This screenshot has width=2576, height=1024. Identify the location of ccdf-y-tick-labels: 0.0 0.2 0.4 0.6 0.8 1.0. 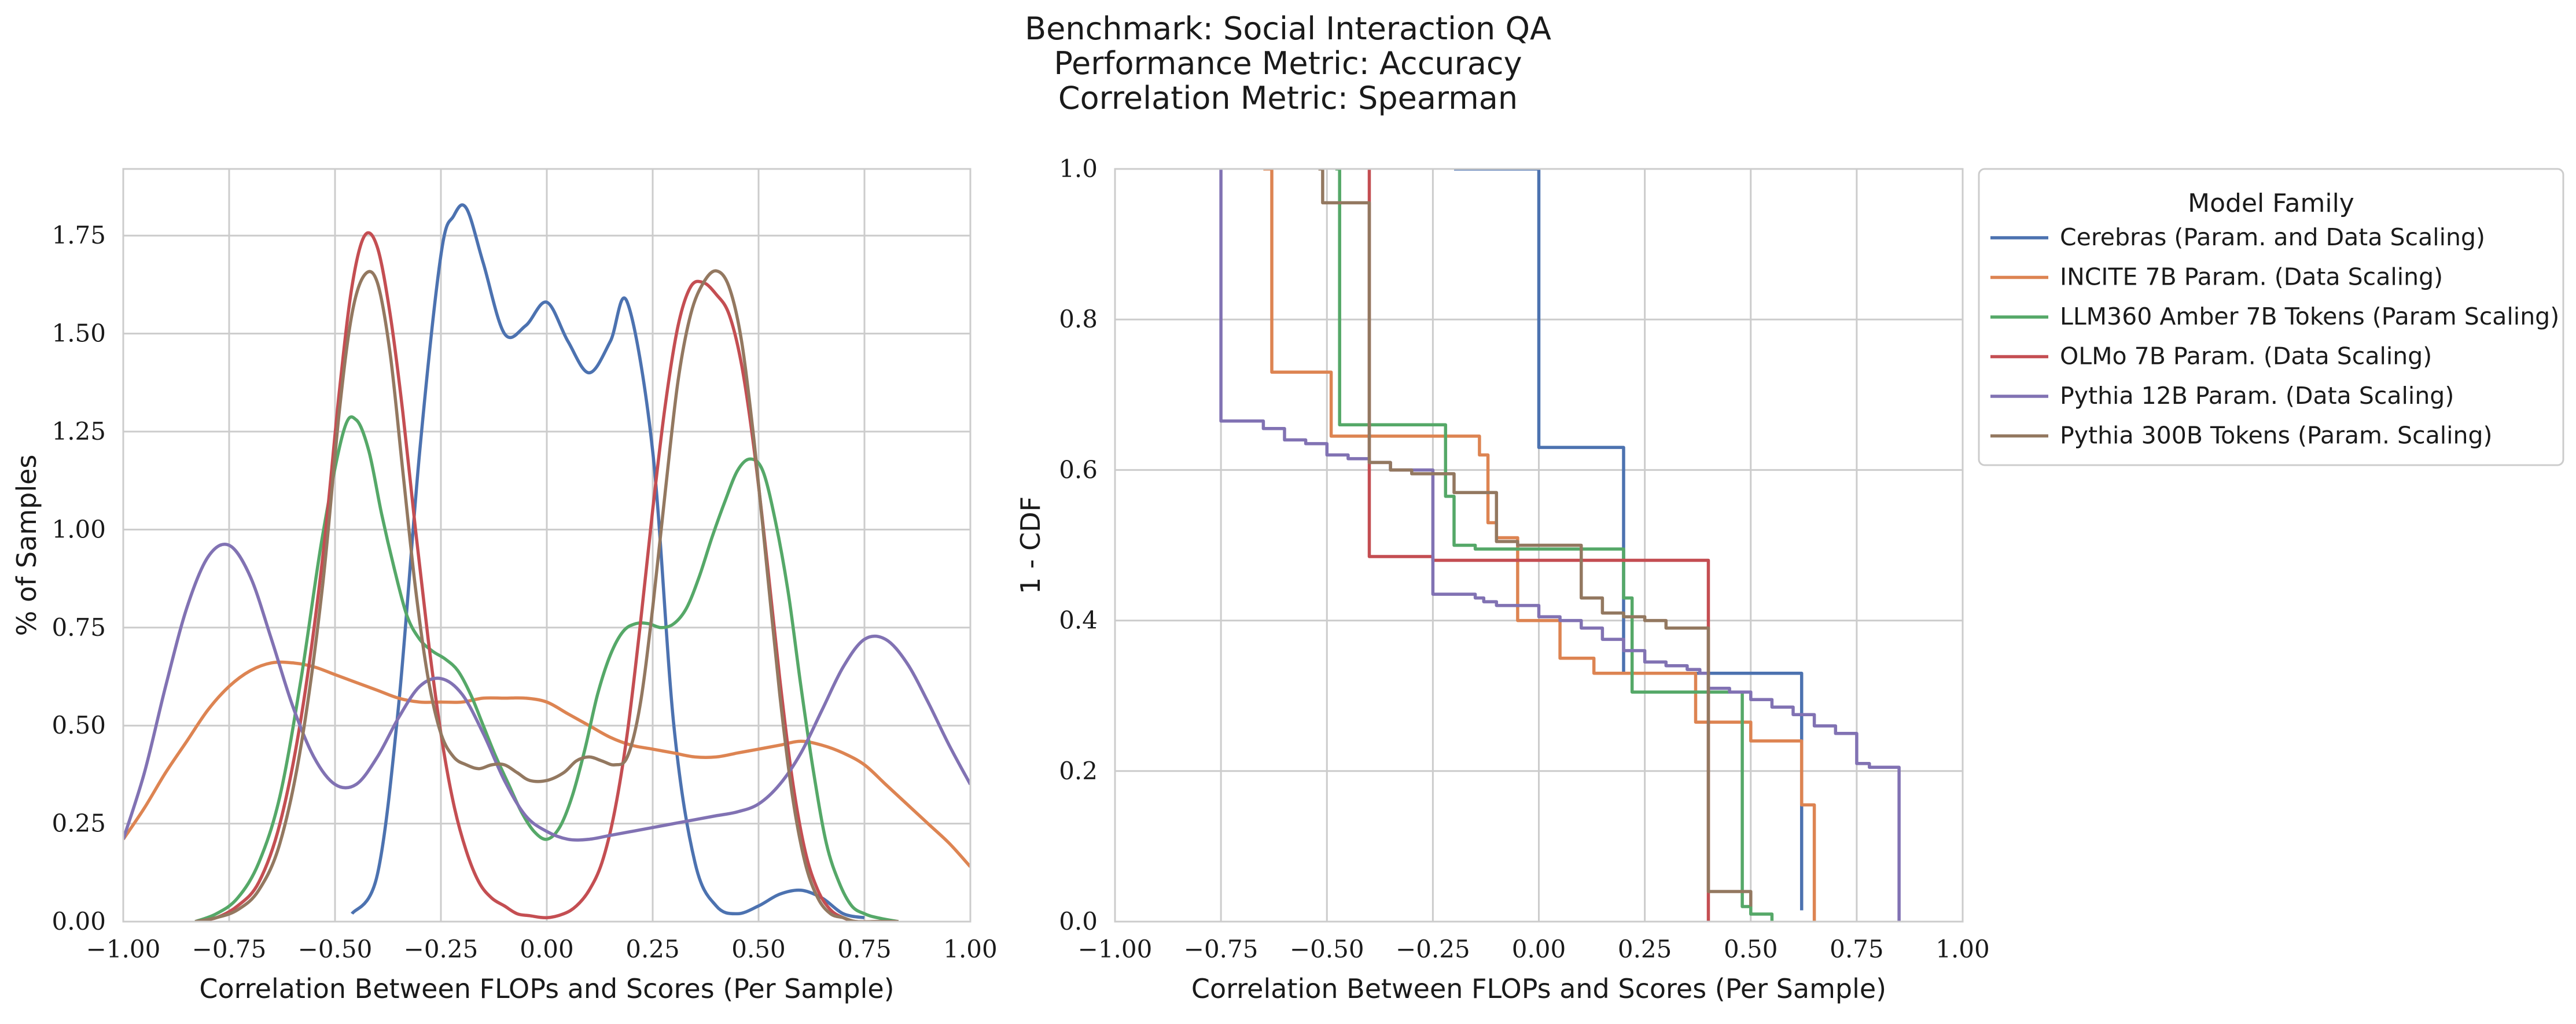
(1078, 544).